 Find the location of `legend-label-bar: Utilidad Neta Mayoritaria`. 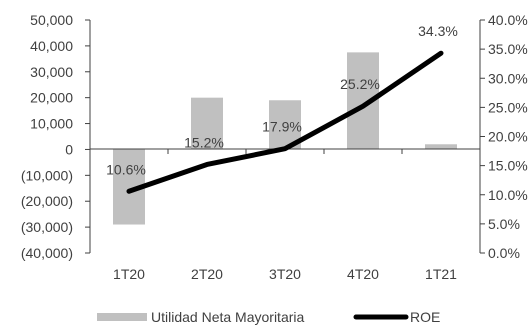

legend-label-bar: Utilidad Neta Mayoritaria is located at coordinates (227, 317).